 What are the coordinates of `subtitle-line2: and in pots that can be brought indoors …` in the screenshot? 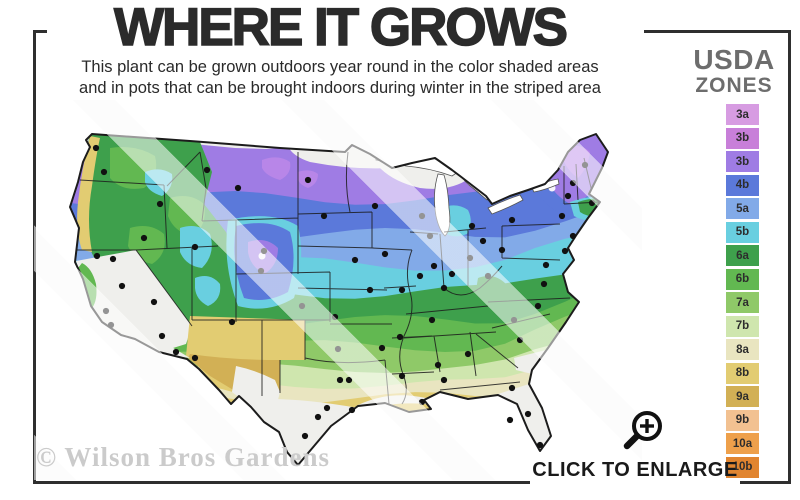 It's located at (340, 88).